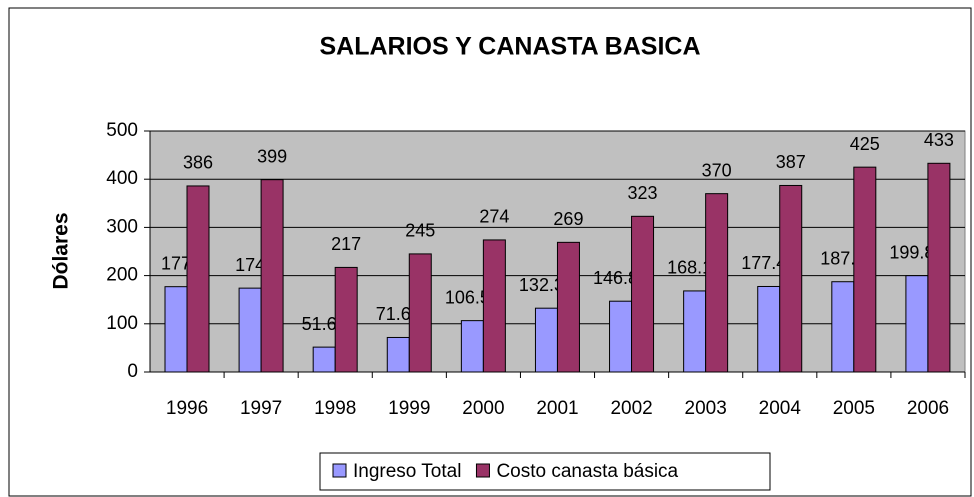 The width and height of the screenshot is (974, 497). Describe the element at coordinates (122, 323) in the screenshot. I see `y-tick-label: 100` at that location.